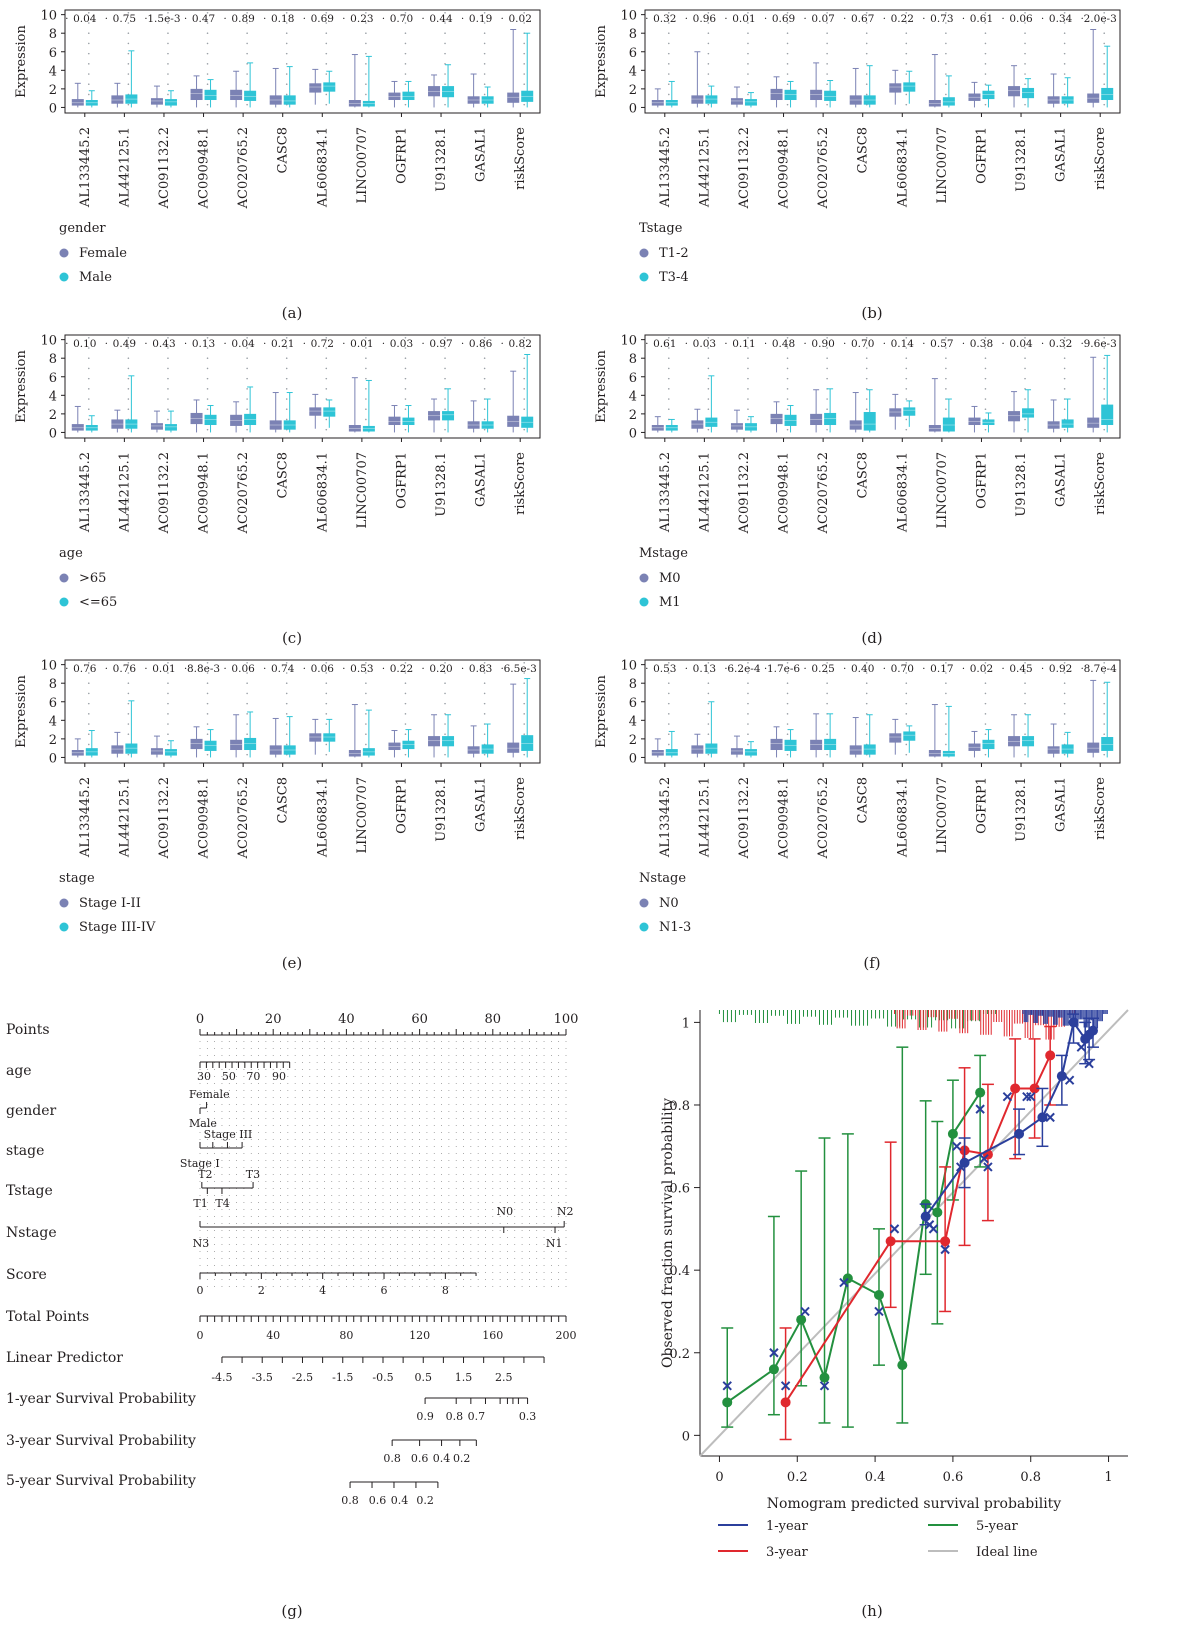 The width and height of the screenshot is (1183, 1627). I want to click on points-tick-label: 60, so click(419, 1019).